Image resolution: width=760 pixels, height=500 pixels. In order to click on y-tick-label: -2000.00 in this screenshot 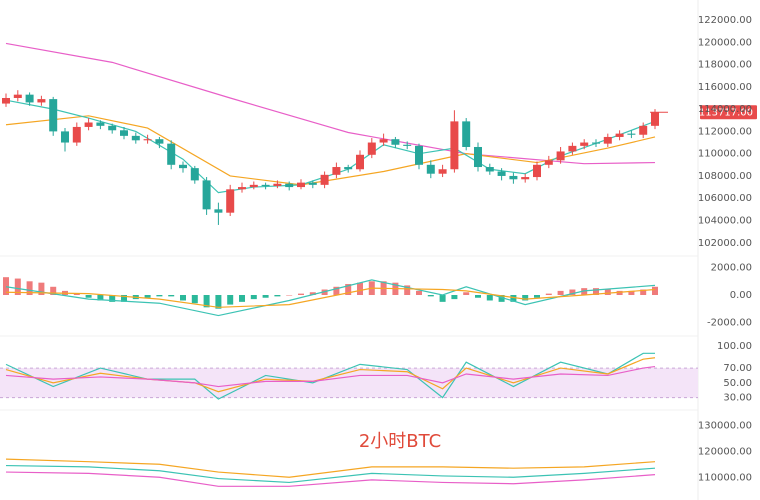, I will do `click(729, 322)`.